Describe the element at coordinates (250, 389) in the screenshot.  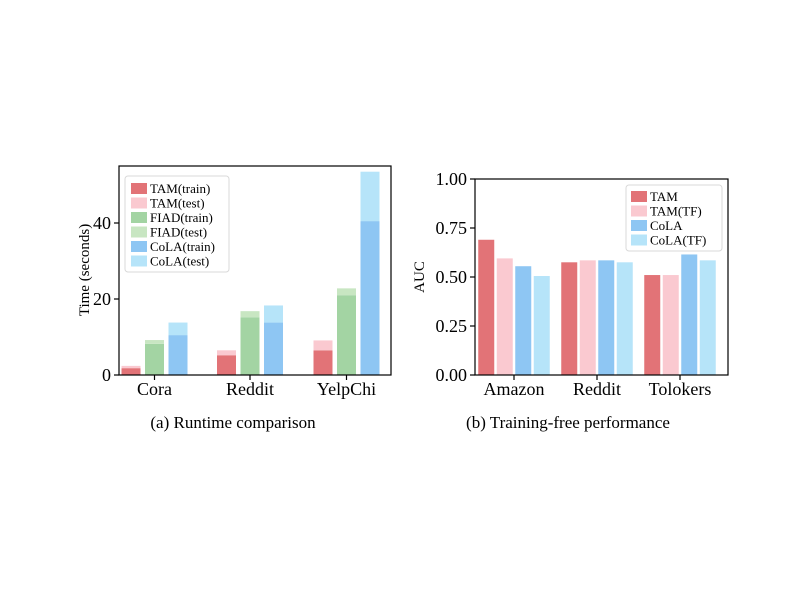
I see `runtime-x-tick-label: Reddit` at that location.